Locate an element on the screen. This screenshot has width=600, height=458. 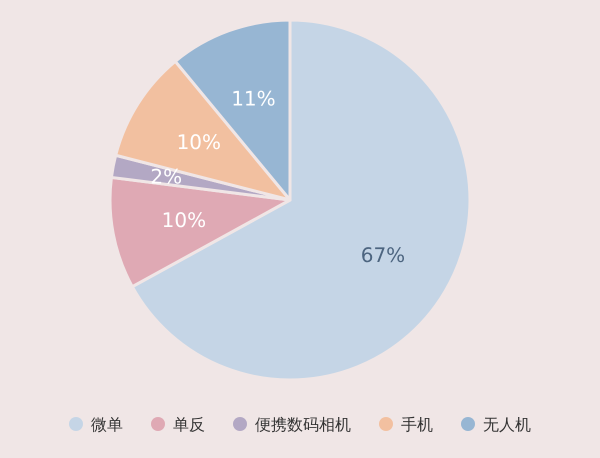
legend-label: 手机 is located at coordinates (417, 424).